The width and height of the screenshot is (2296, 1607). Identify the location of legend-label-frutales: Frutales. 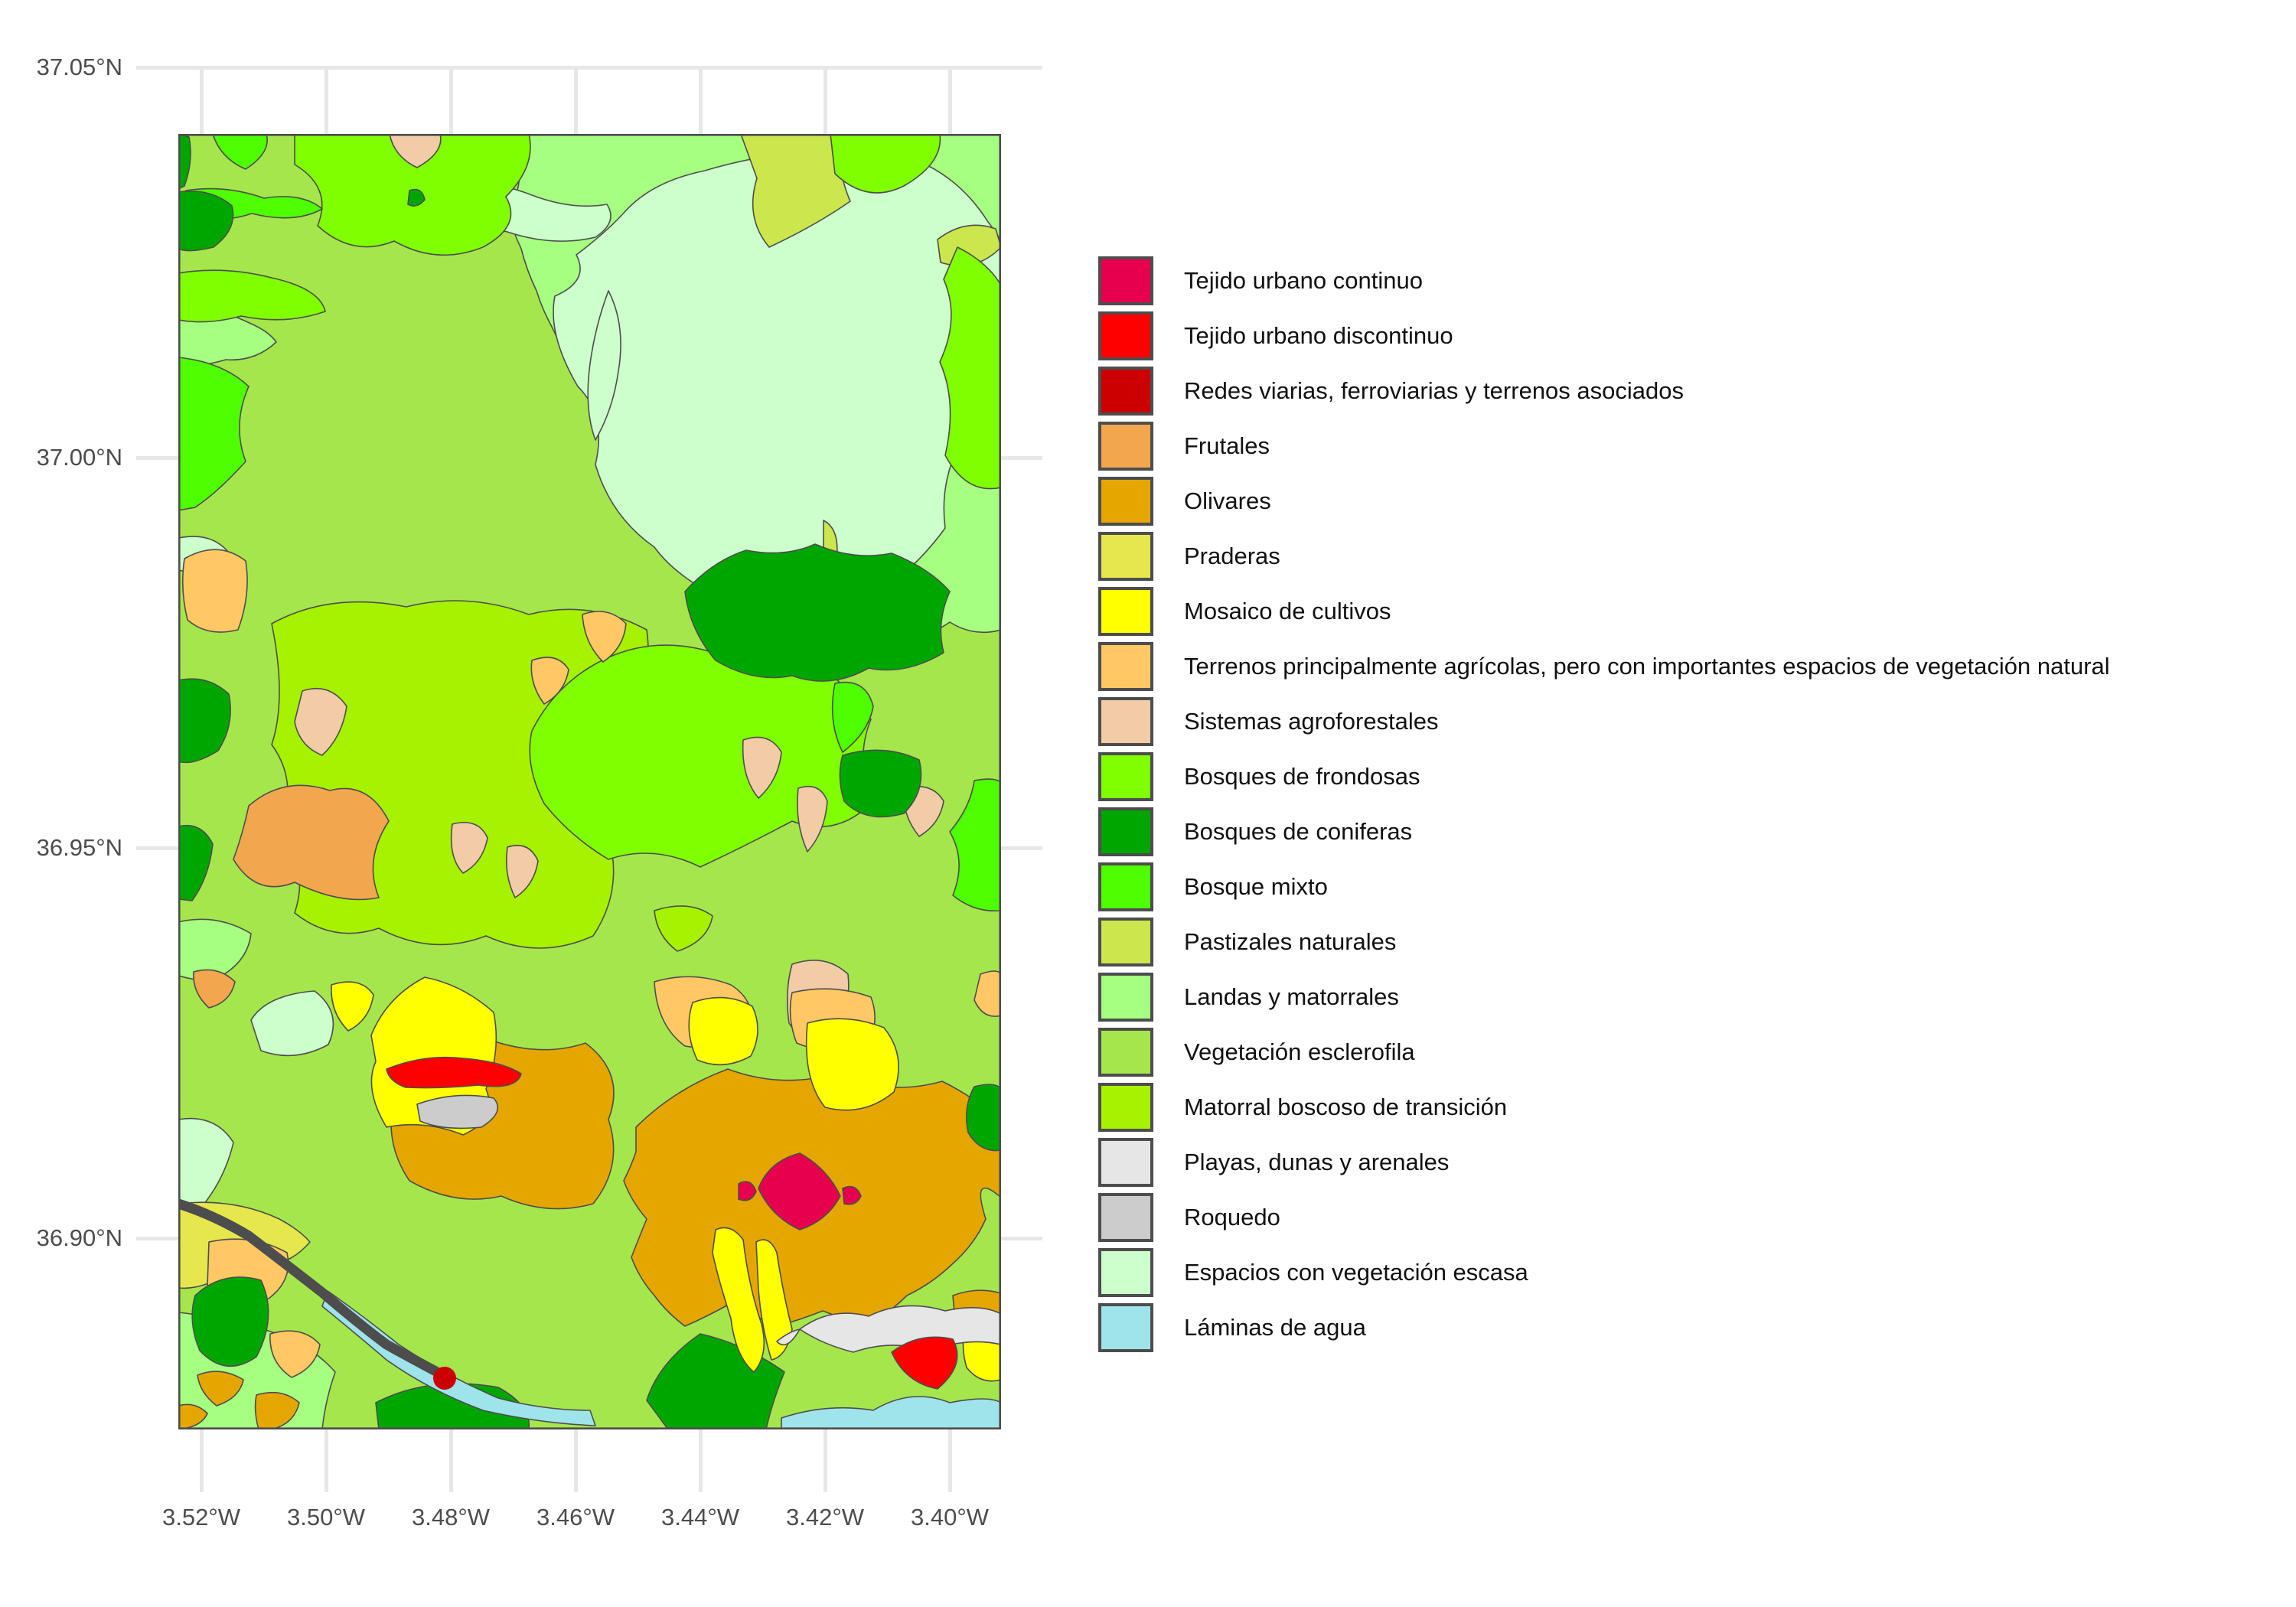
(1227, 445).